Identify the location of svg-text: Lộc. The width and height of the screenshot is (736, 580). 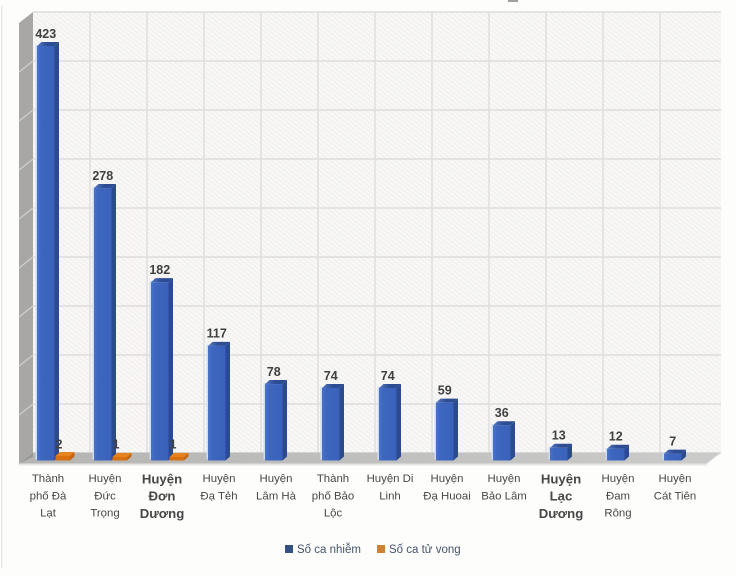
(333, 514).